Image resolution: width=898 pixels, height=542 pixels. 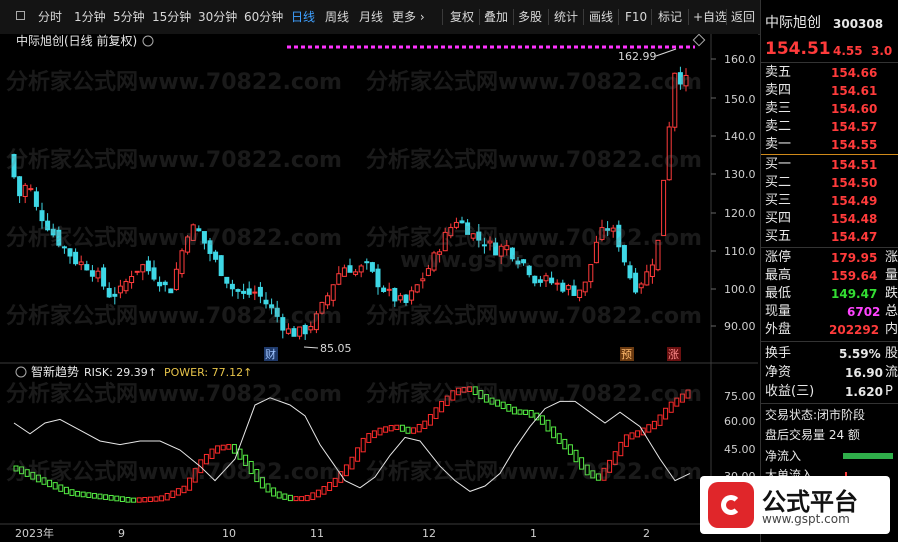 What do you see at coordinates (121, 533) in the screenshot?
I see `x-label: 9` at bounding box center [121, 533].